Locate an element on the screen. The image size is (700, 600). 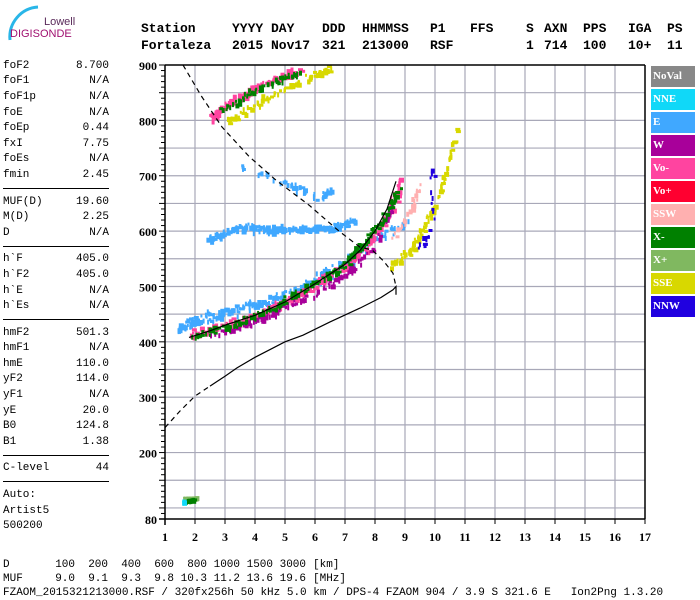
parameter-name: B1 is located at coordinates (10, 441).